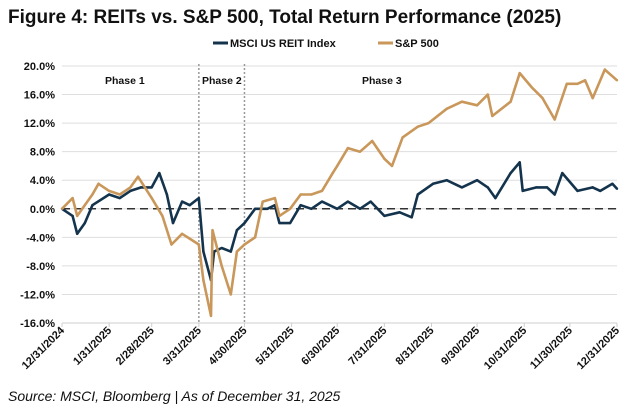 The image size is (624, 414). Describe the element at coordinates (227, 346) in the screenshot. I see `x-tick-label: 4/30/2025` at that location.